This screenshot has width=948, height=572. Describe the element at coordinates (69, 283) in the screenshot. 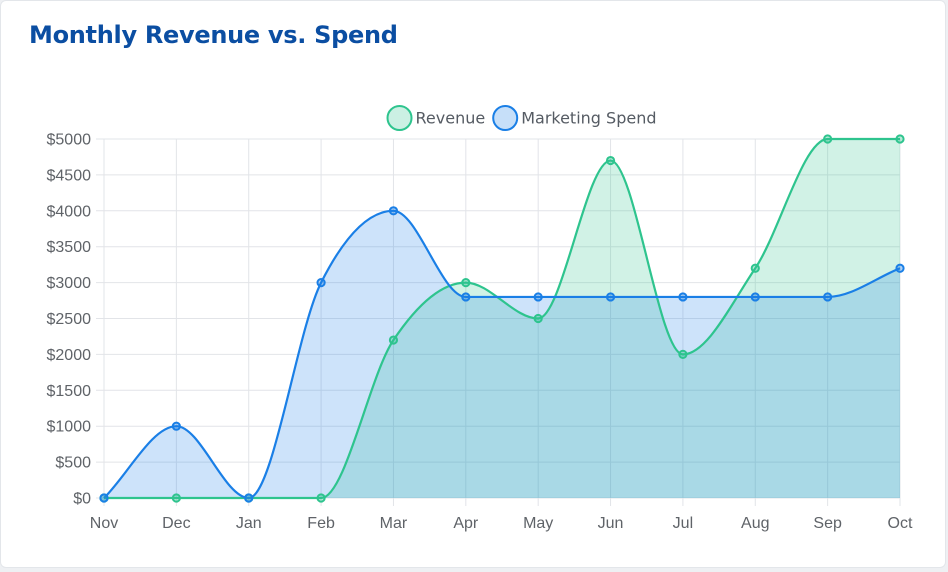

I see `y-tick-label: $3000` at that location.